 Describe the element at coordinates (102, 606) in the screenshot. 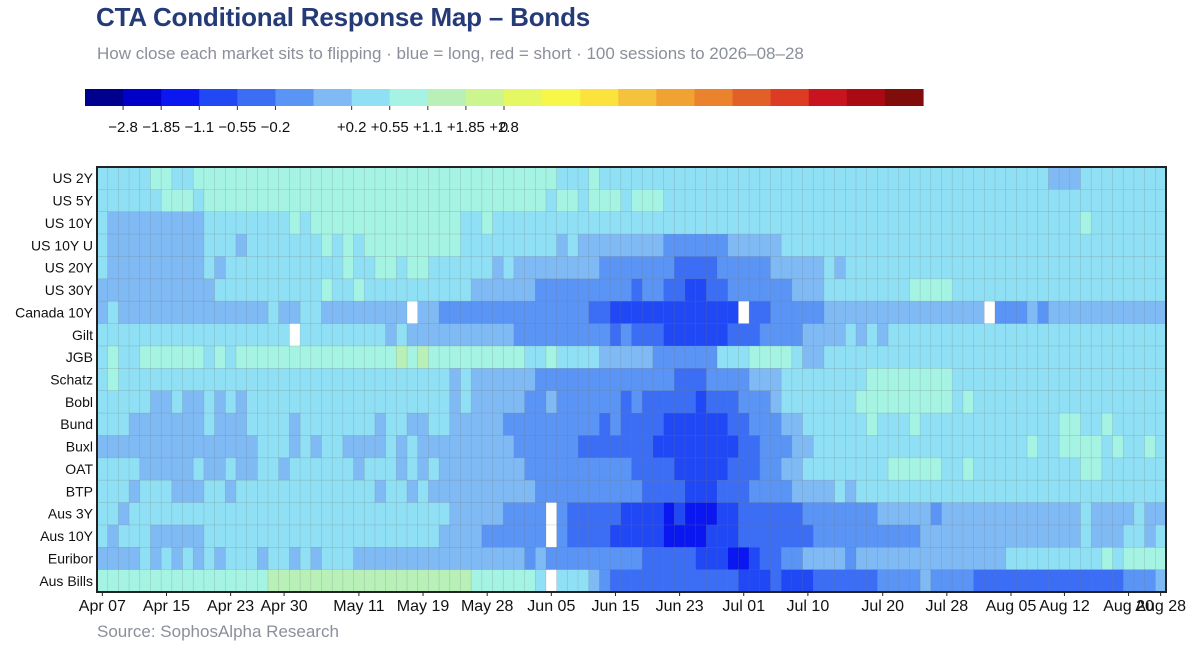

I see `x-tick-label: Apr 07` at that location.